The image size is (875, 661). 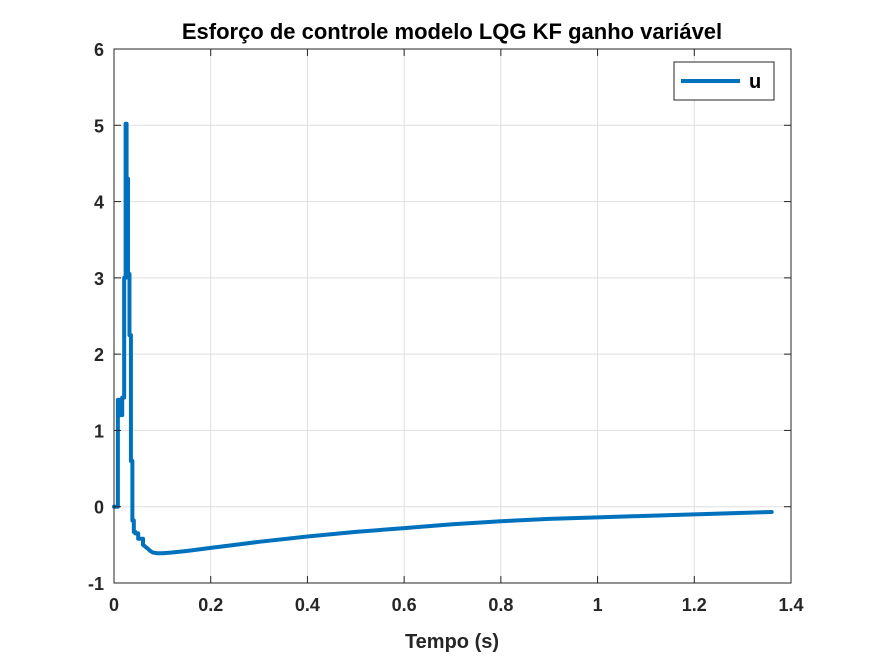 I want to click on y-tick-label: 0, so click(x=99, y=508).